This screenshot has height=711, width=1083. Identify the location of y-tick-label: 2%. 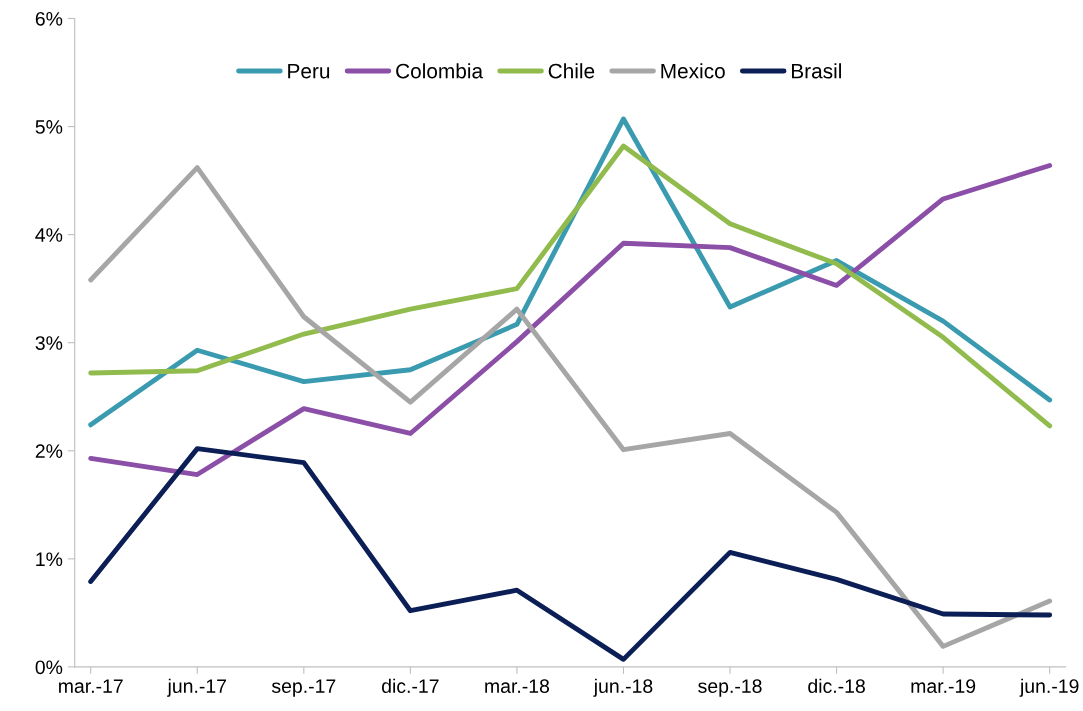
(49, 451).